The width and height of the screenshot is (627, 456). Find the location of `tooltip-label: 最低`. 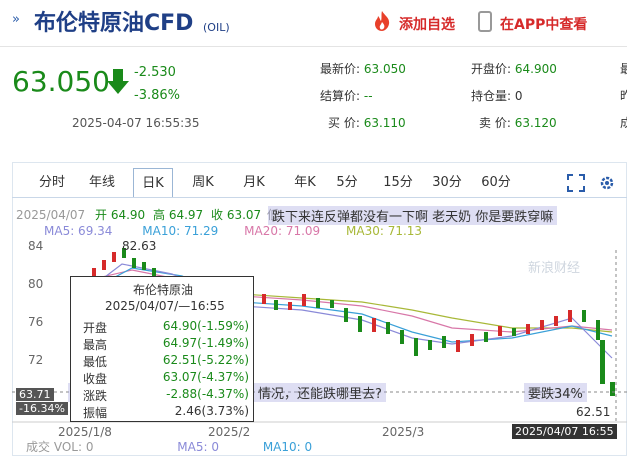

tooltip-label: 最低 is located at coordinates (95, 362).